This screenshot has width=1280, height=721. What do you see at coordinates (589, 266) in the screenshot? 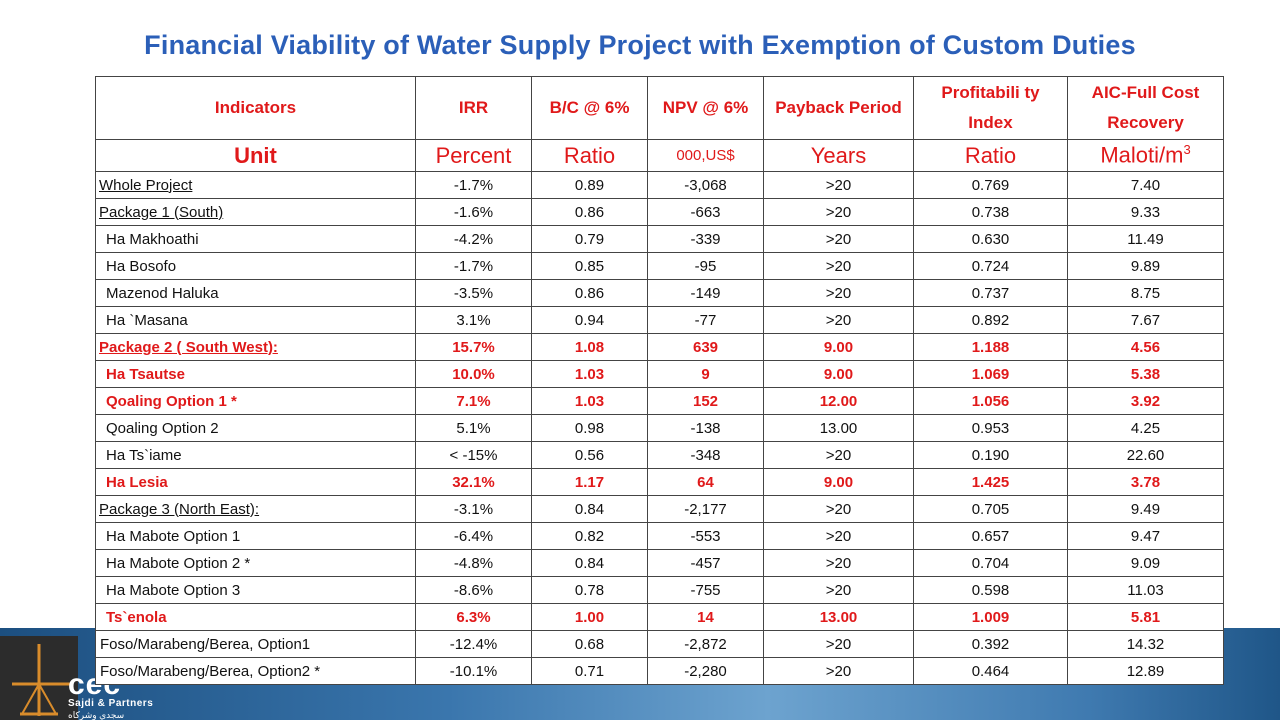
I see `row-bc: 0.85` at bounding box center [589, 266].